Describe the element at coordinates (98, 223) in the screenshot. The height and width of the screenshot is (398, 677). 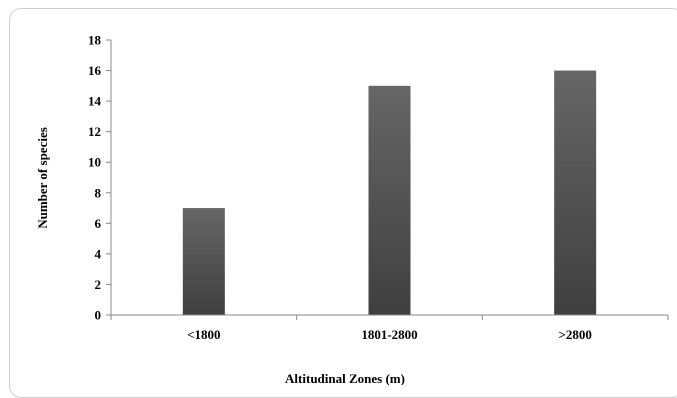
I see `y-tick-label: 6` at that location.